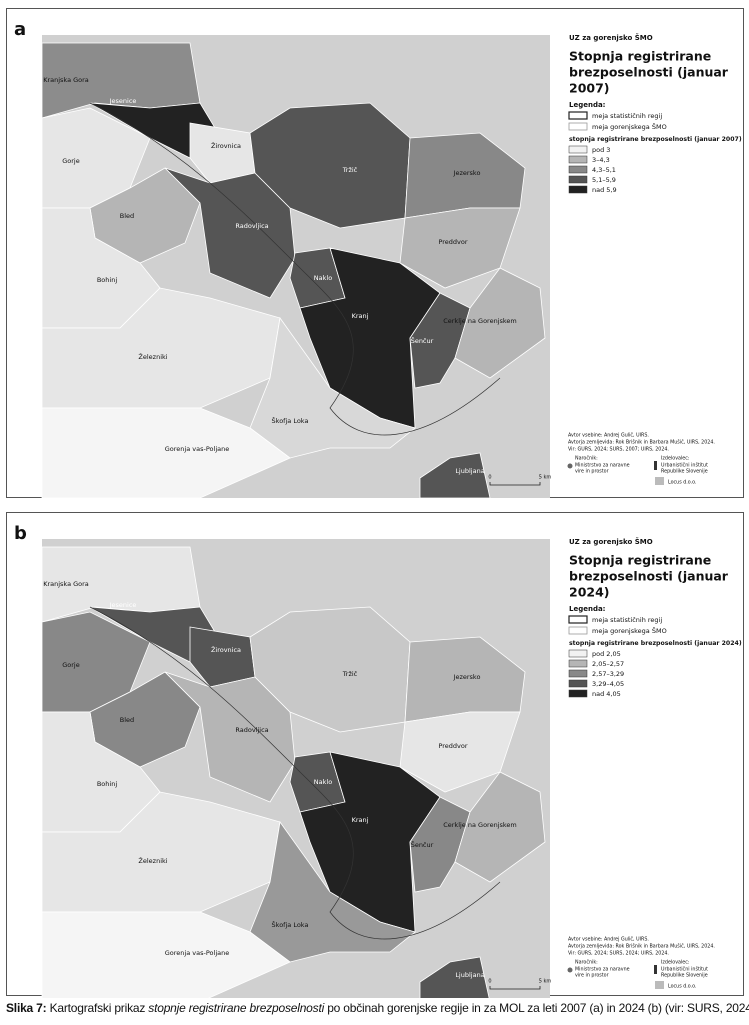 This screenshot has width=749, height=1025. Describe the element at coordinates (589, 88) in the screenshot. I see `map-title: 2007)` at that location.